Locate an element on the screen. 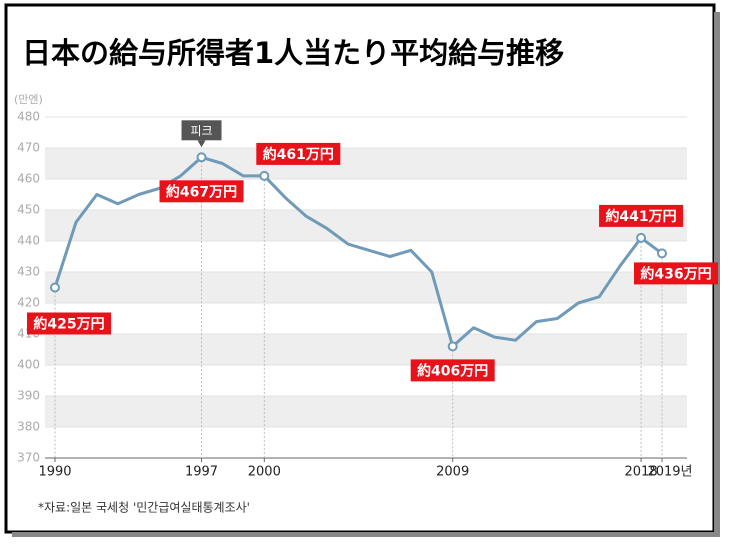  shadow is located at coordinates (366, 534).